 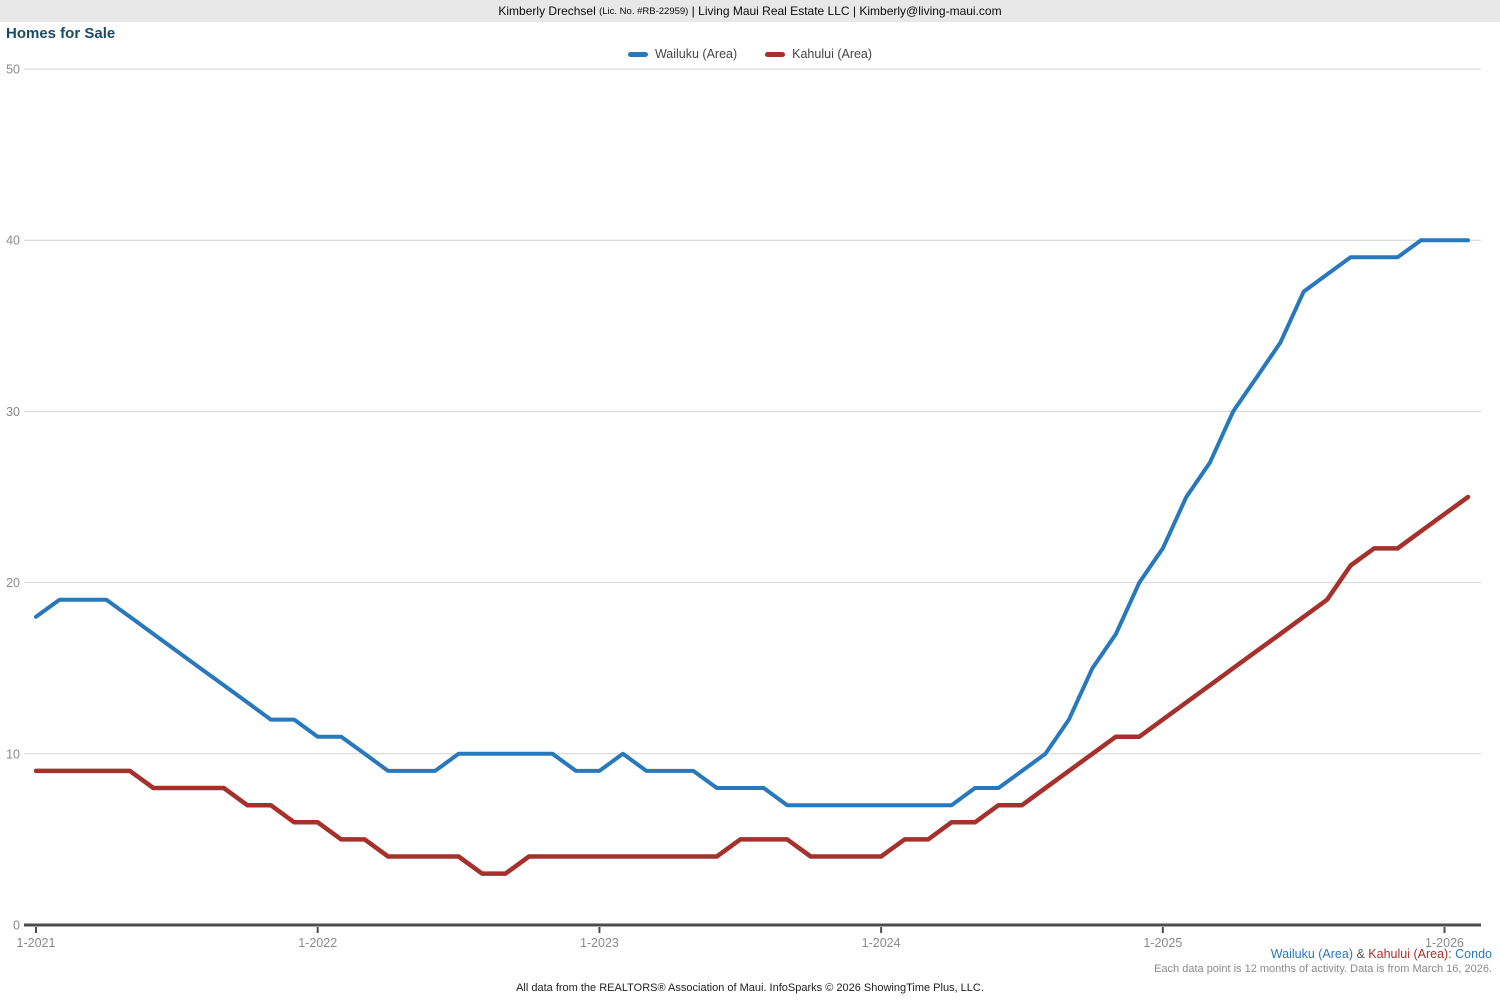 I want to click on legend-item-kahului: Kahului (Area), so click(x=818, y=54).